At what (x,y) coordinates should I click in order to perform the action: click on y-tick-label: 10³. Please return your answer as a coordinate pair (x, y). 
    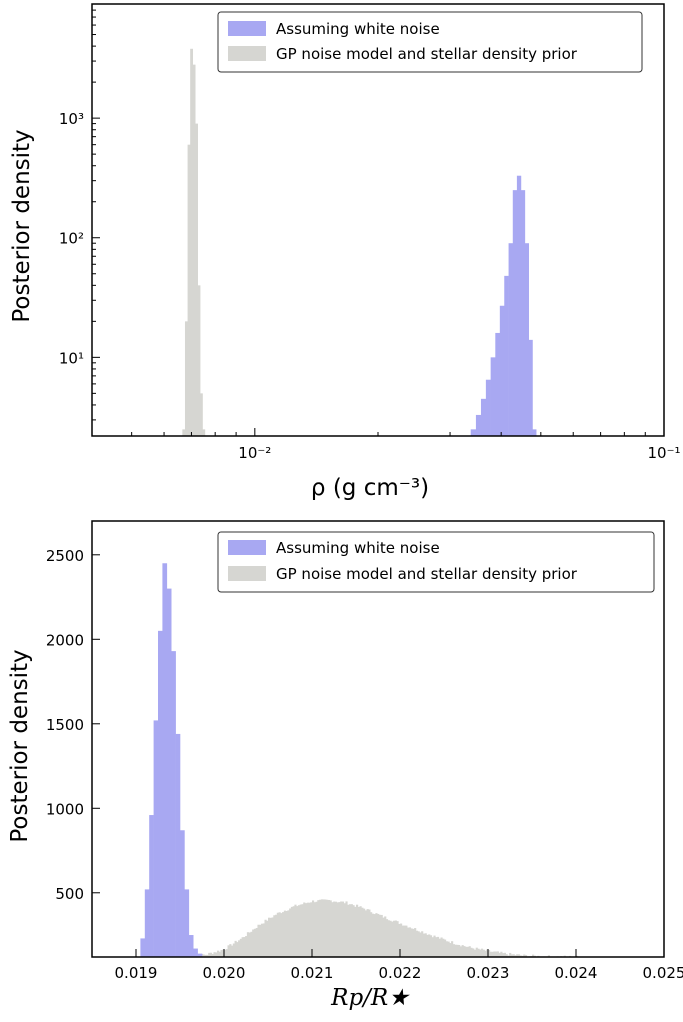
    Looking at the image, I should click on (71, 119).